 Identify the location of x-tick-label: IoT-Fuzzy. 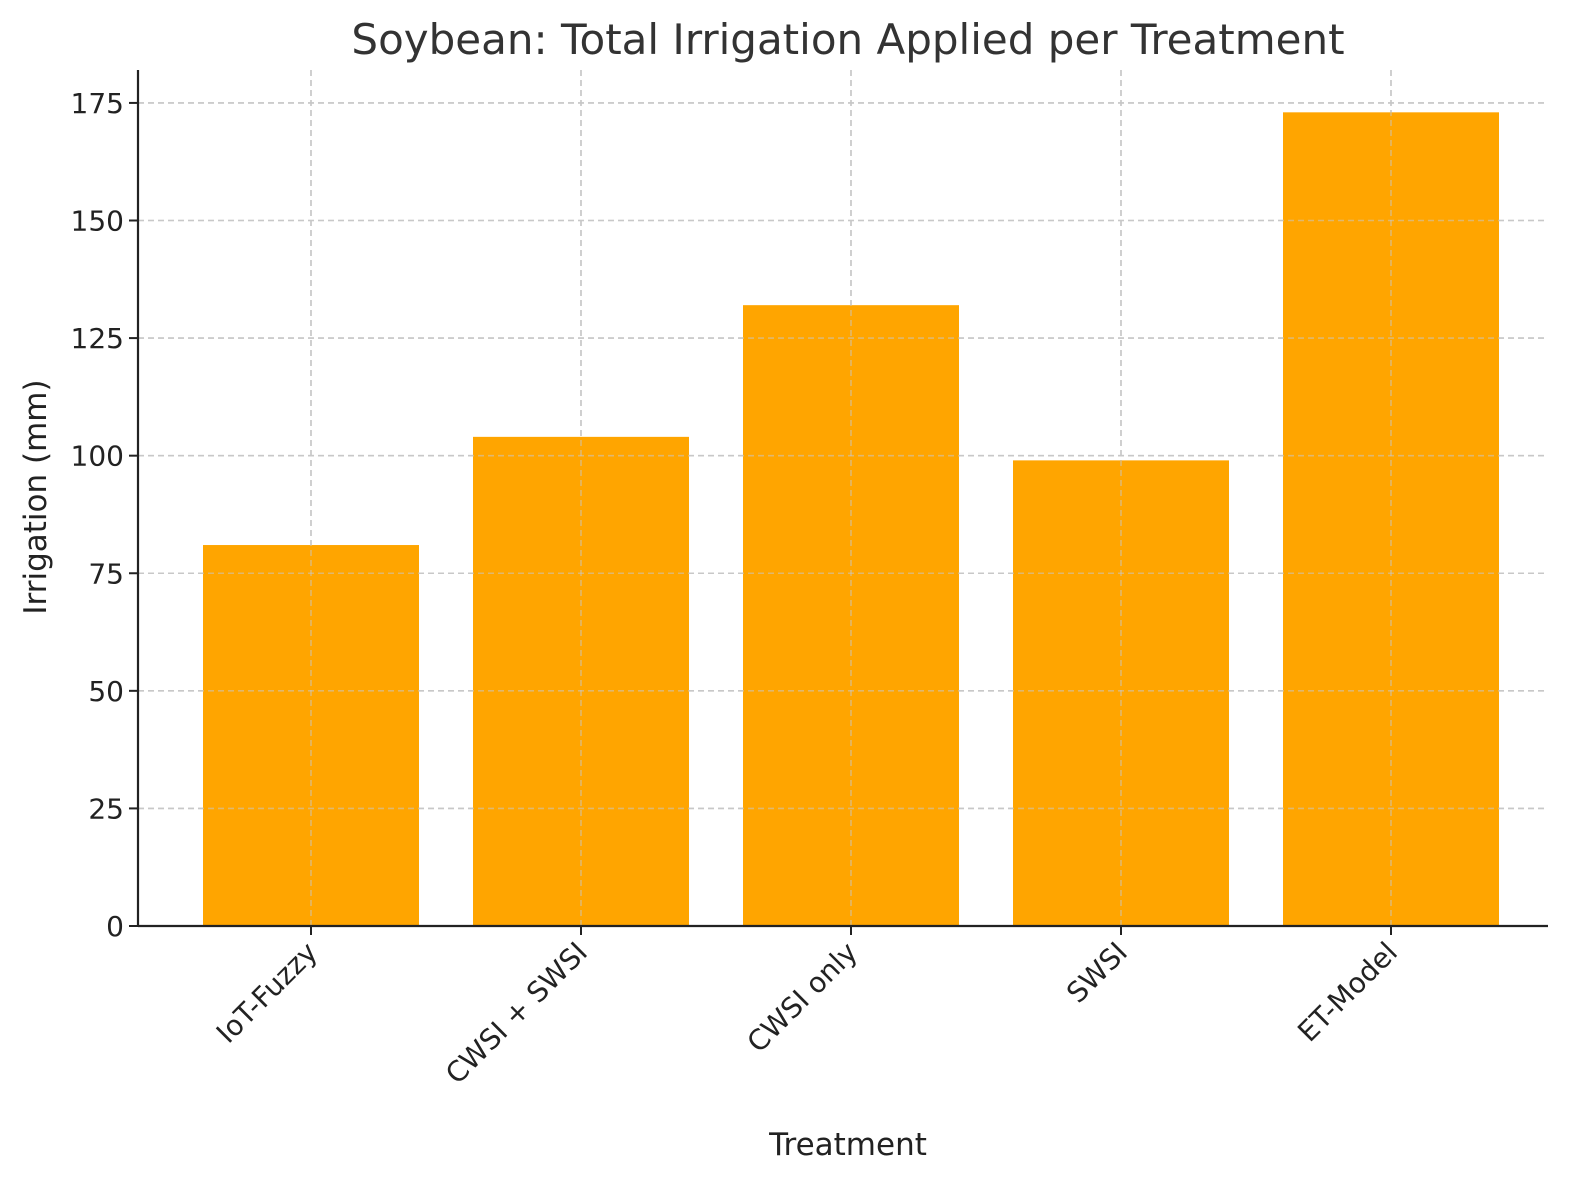
(267, 993).